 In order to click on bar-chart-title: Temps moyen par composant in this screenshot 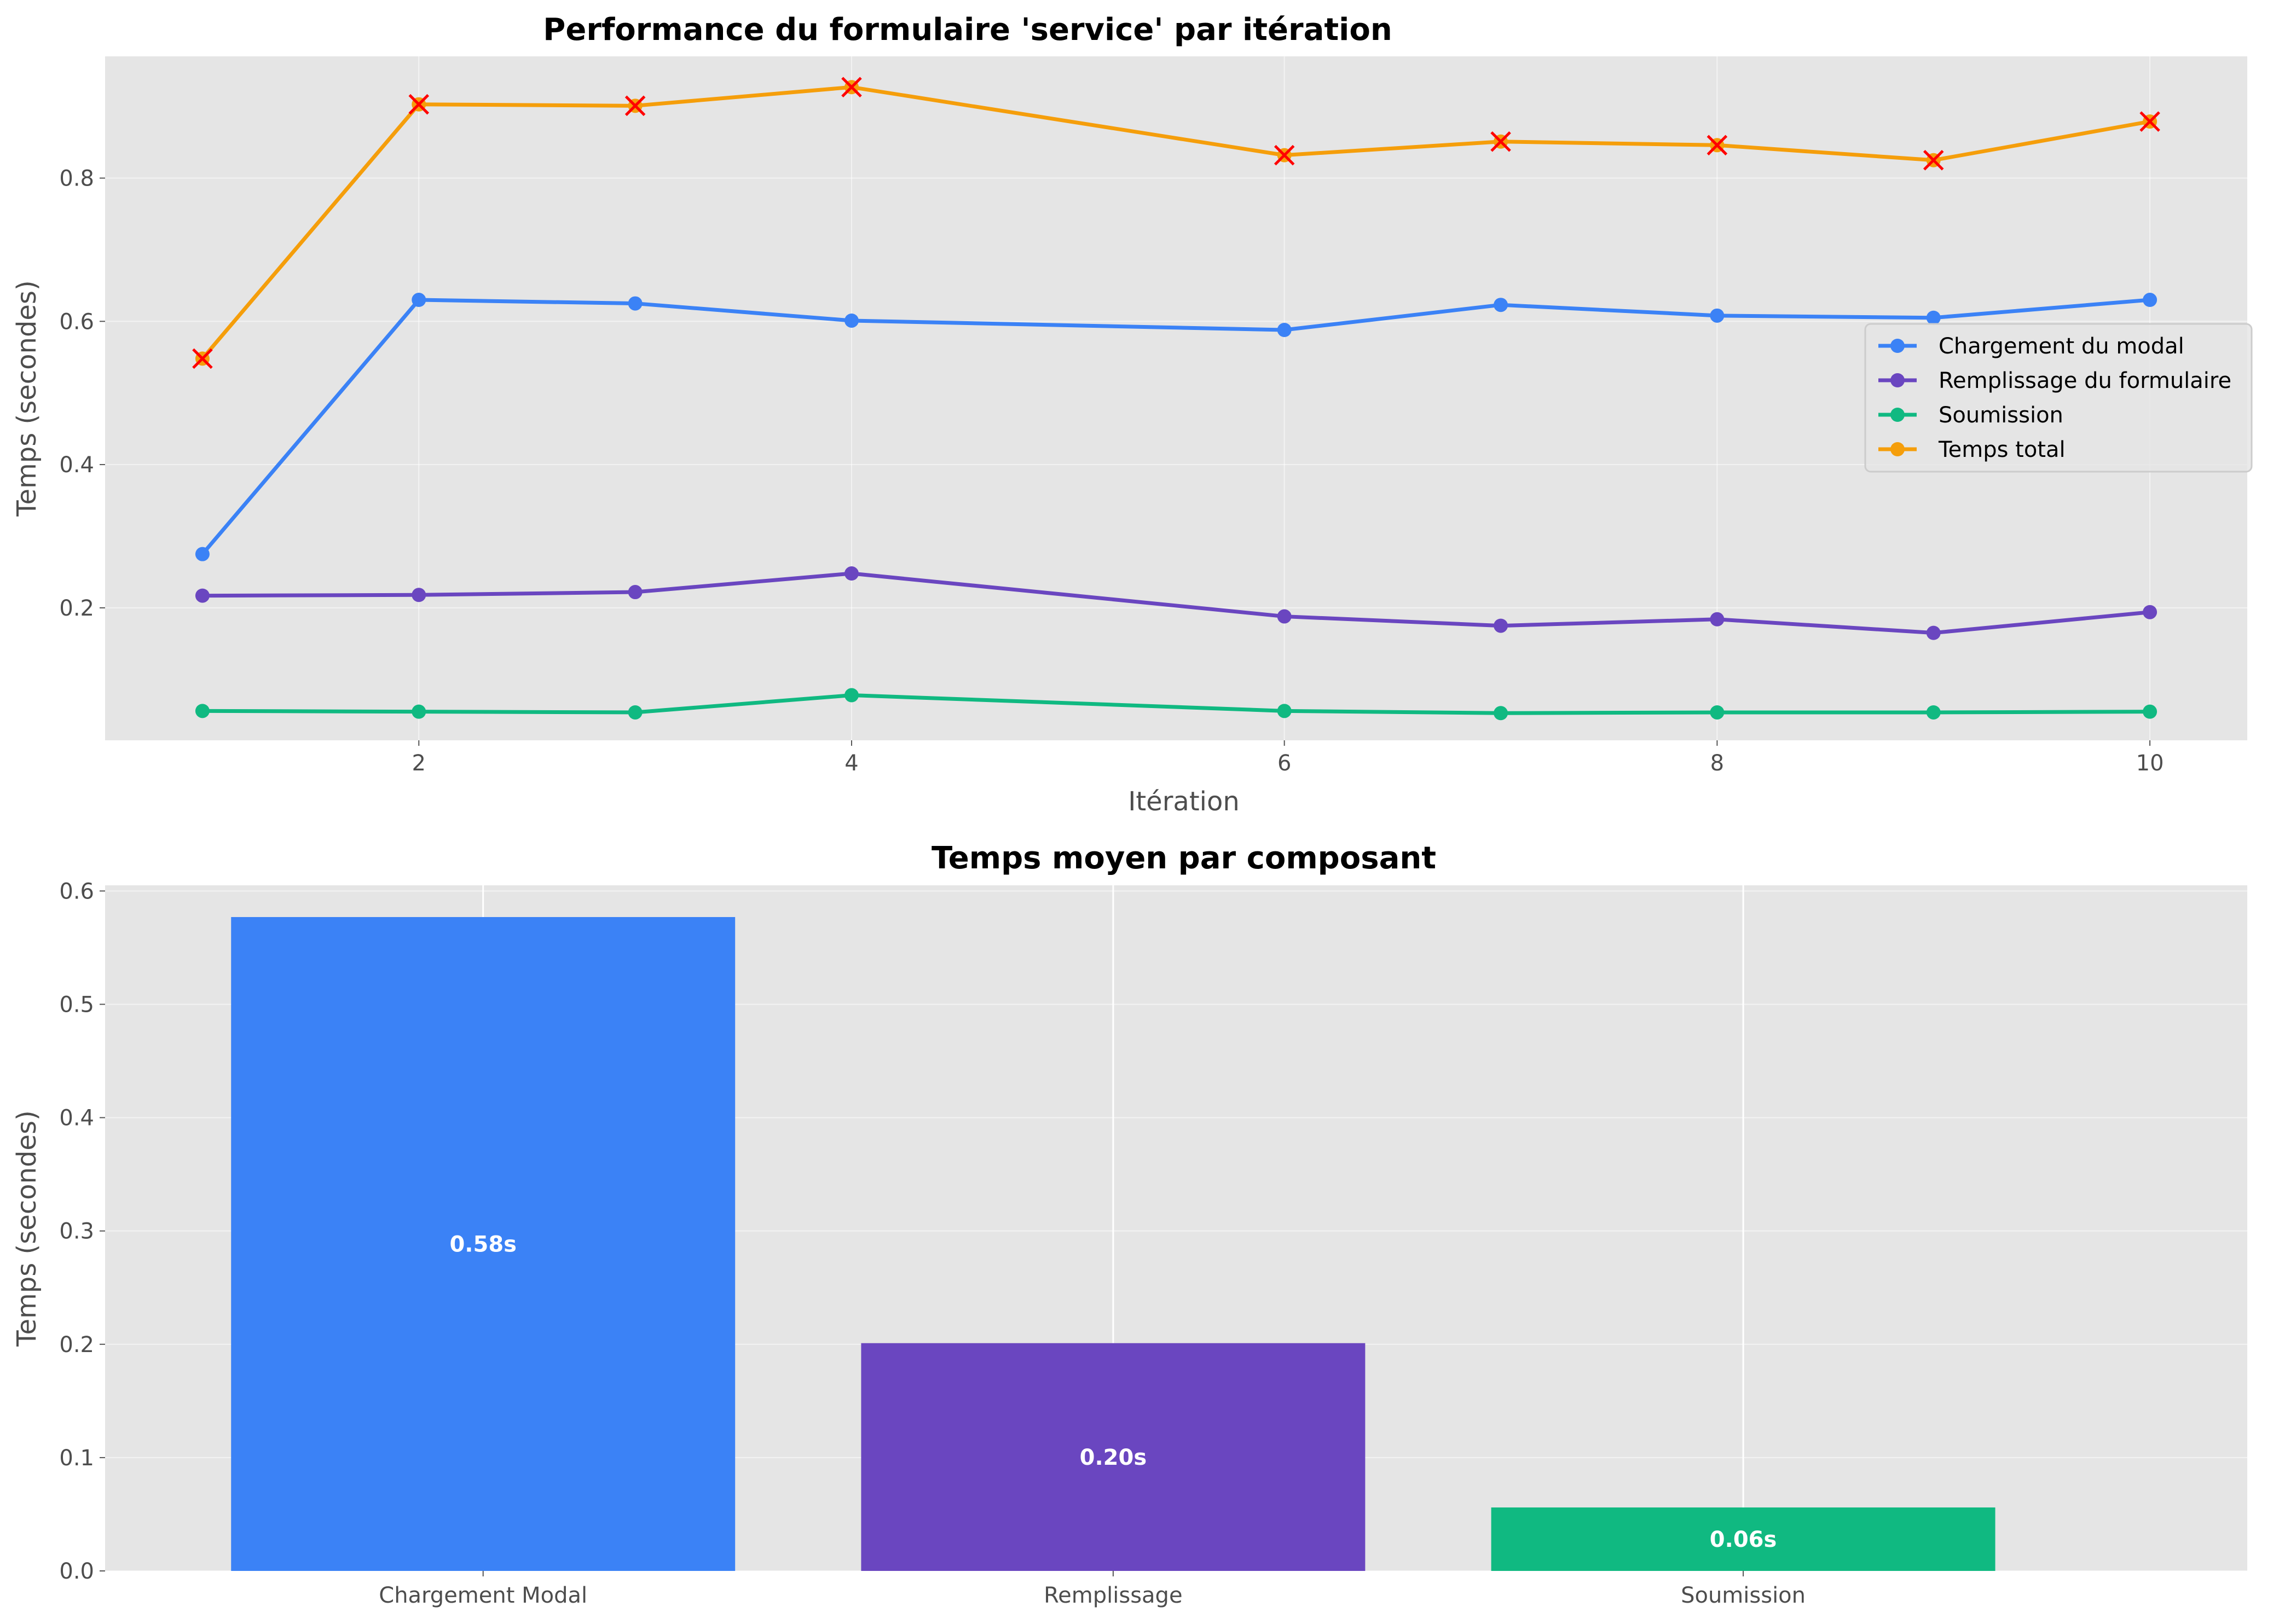, I will do `click(1184, 858)`.